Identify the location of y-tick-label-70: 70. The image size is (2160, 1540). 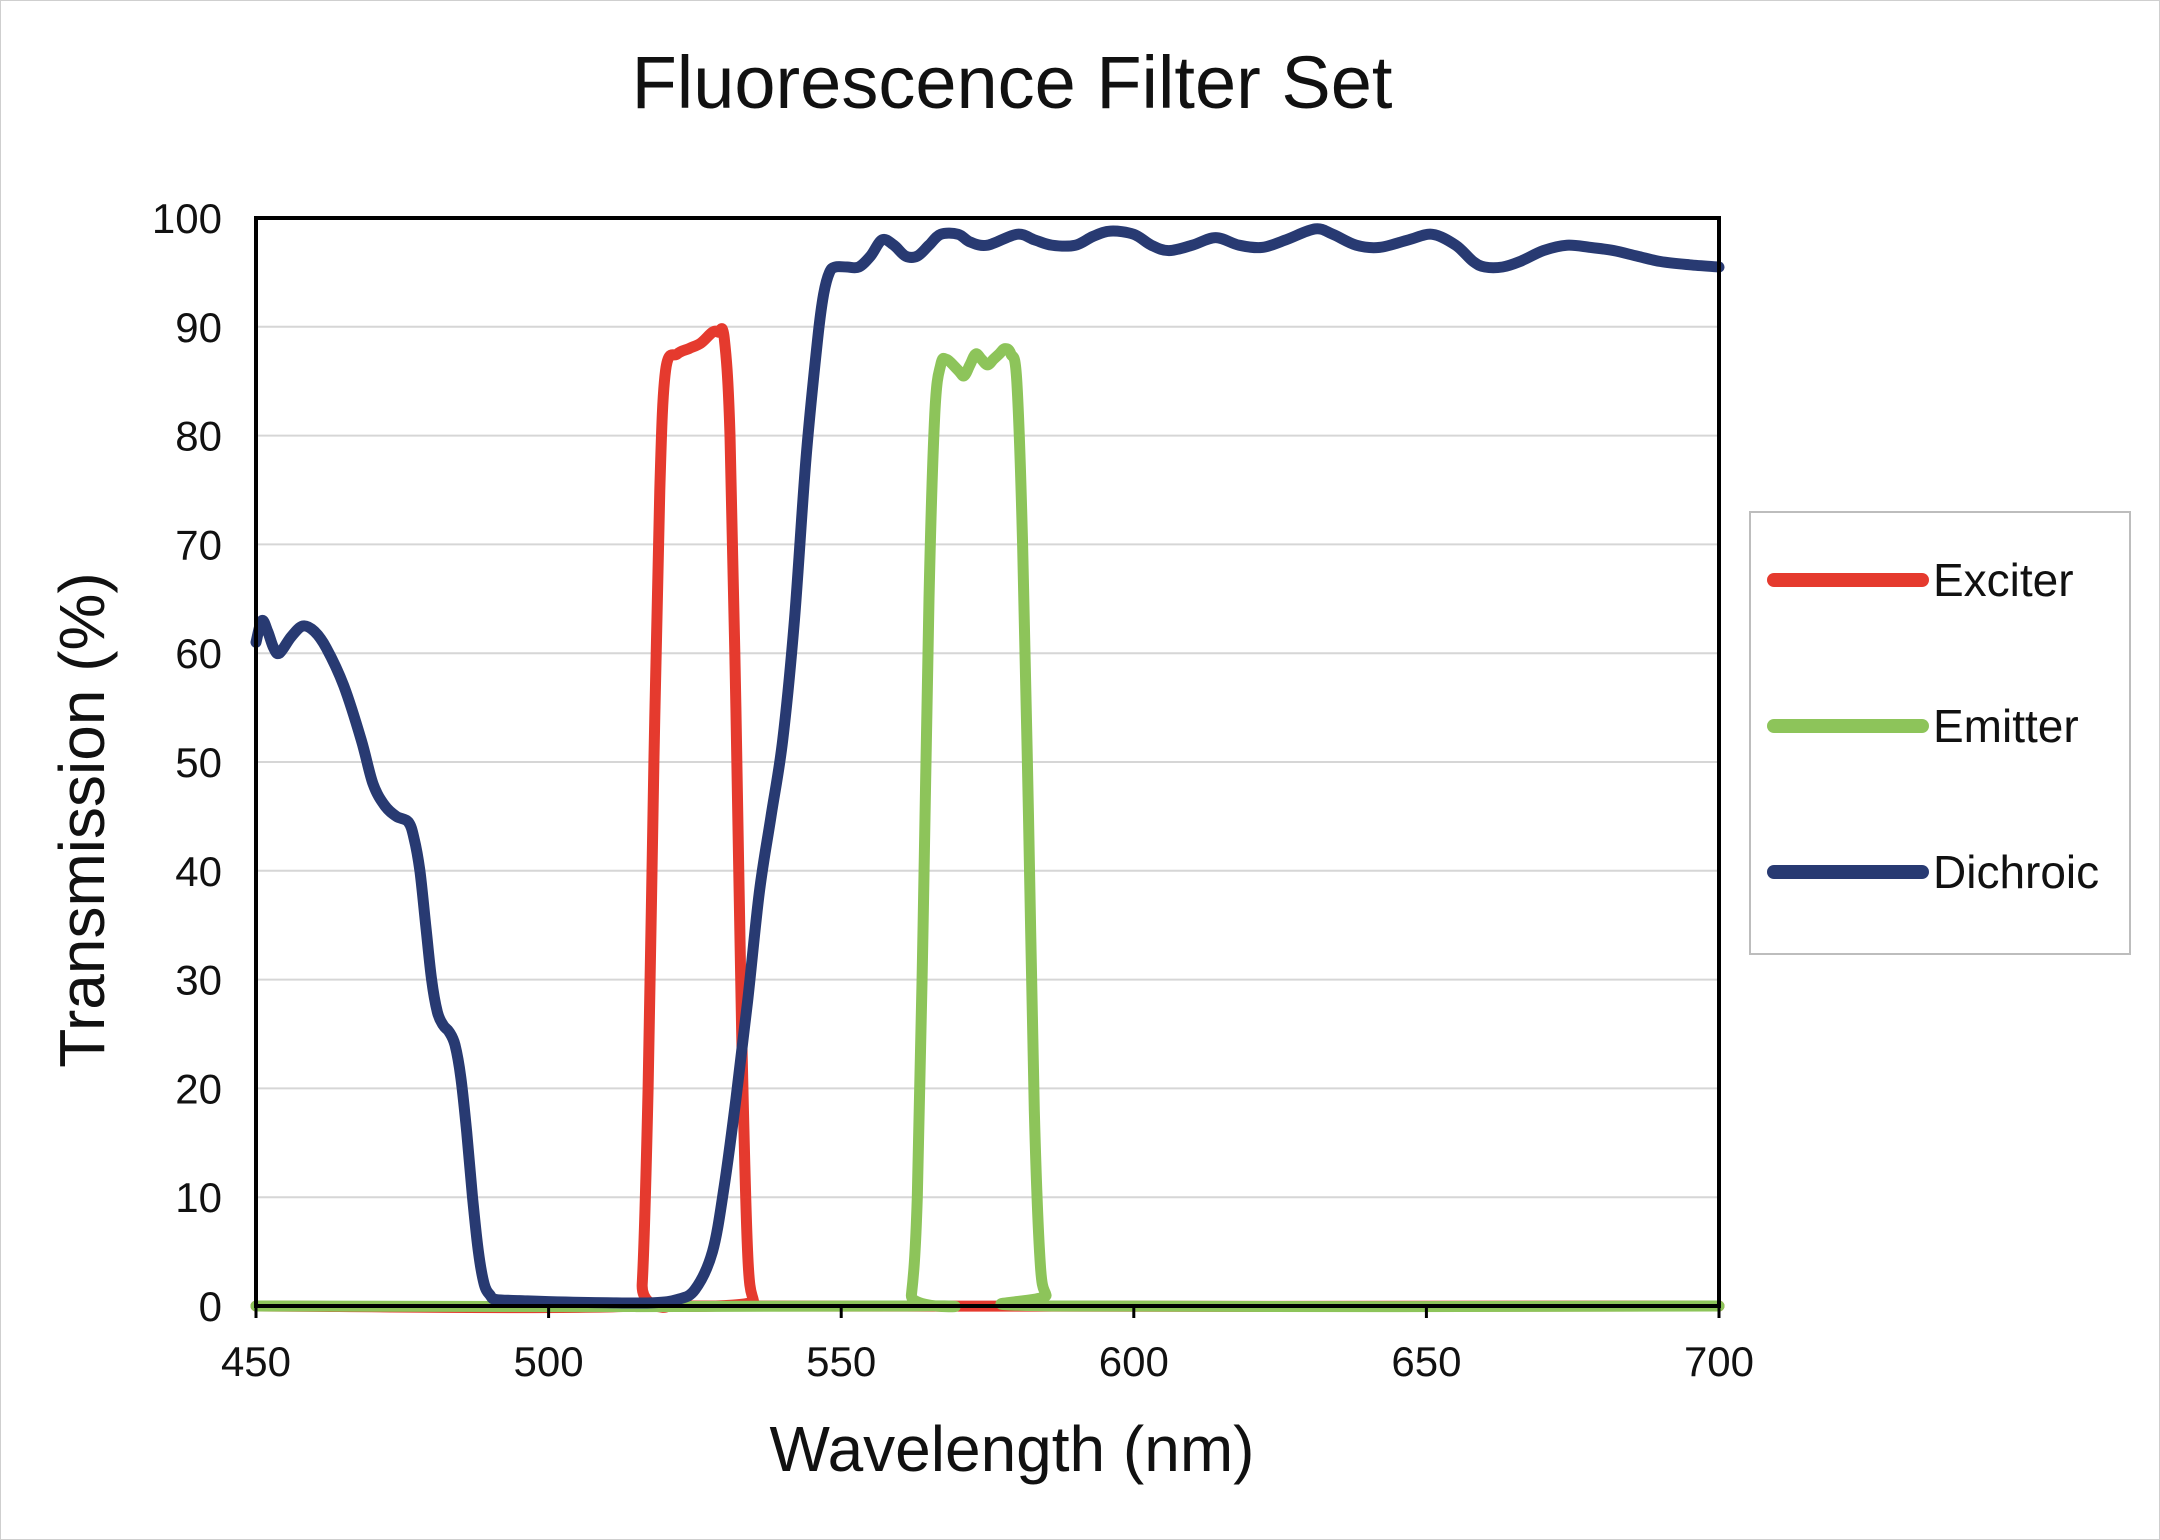
(198, 544).